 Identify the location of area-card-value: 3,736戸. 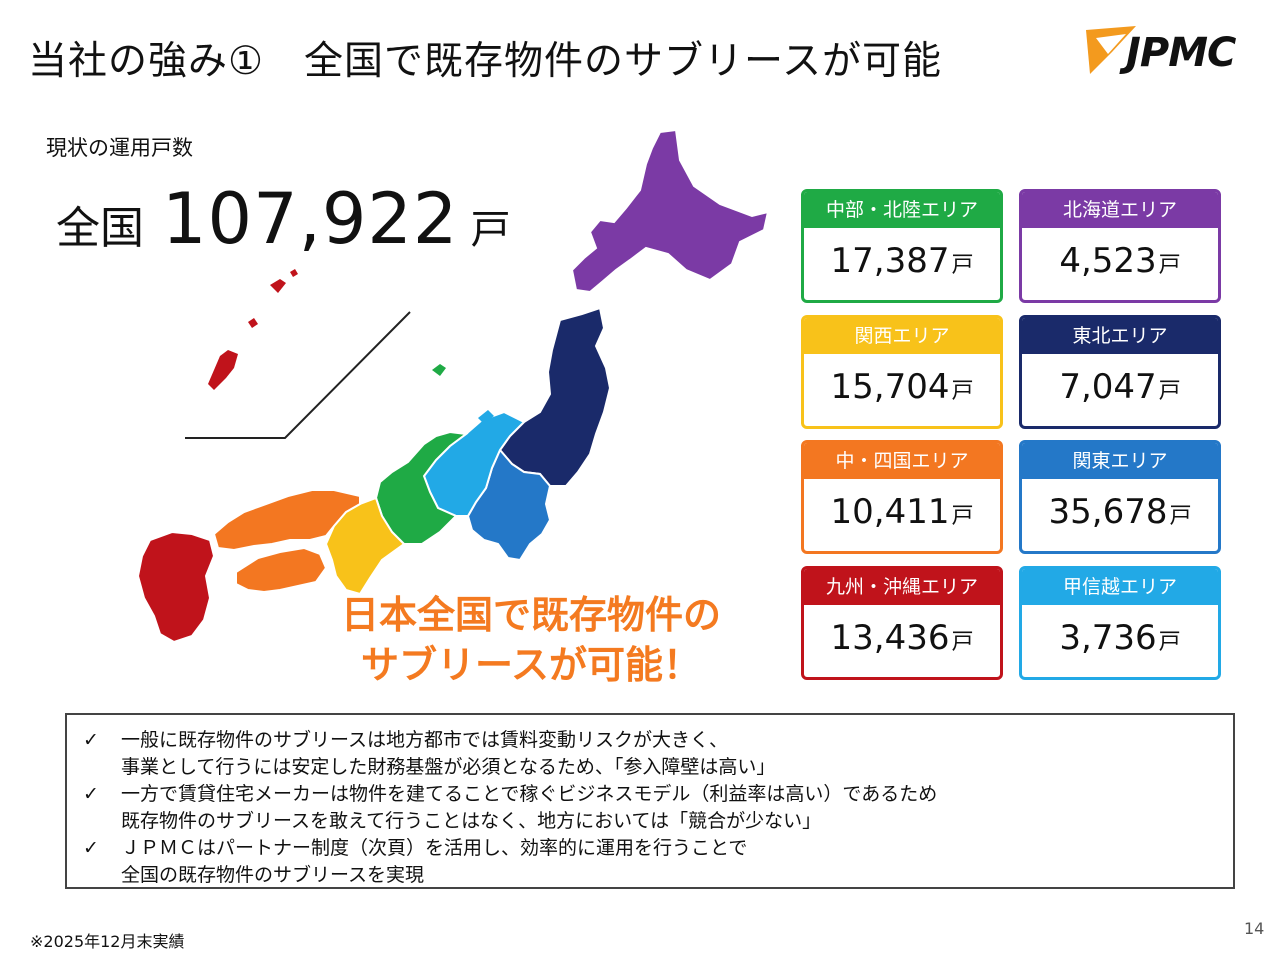
(1120, 640).